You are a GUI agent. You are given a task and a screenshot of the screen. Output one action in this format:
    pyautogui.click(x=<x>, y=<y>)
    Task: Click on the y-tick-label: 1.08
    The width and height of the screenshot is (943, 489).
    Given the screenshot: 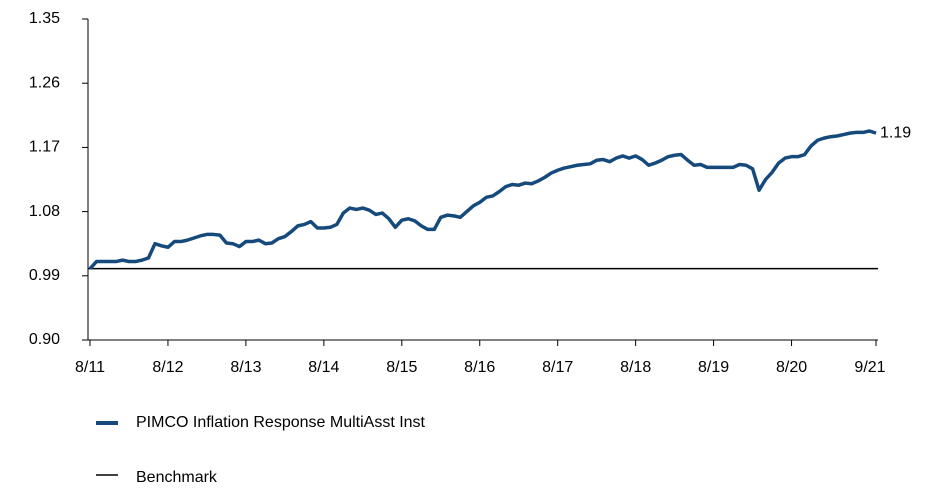 What is the action you would take?
    pyautogui.click(x=44, y=211)
    